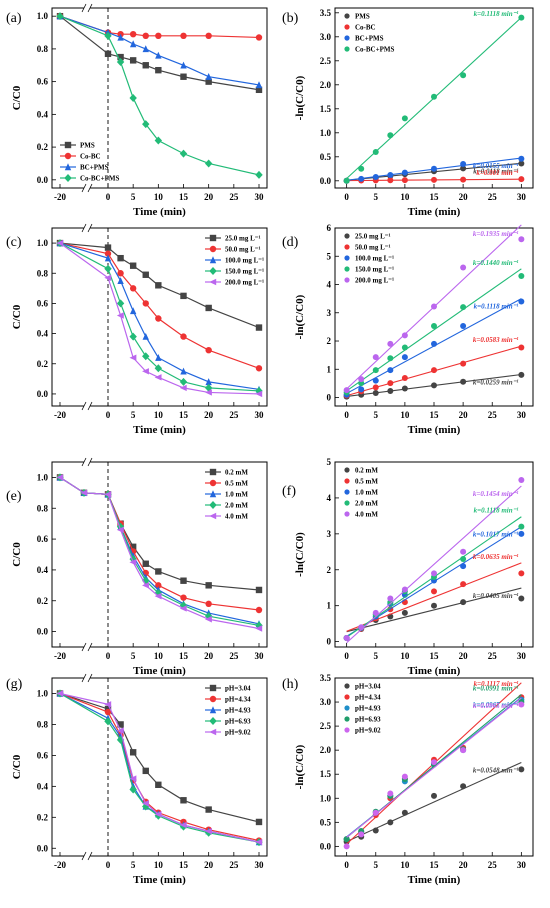  What do you see at coordinates (329, 606) in the screenshot?
I see `y-tick-label: 1` at bounding box center [329, 606].